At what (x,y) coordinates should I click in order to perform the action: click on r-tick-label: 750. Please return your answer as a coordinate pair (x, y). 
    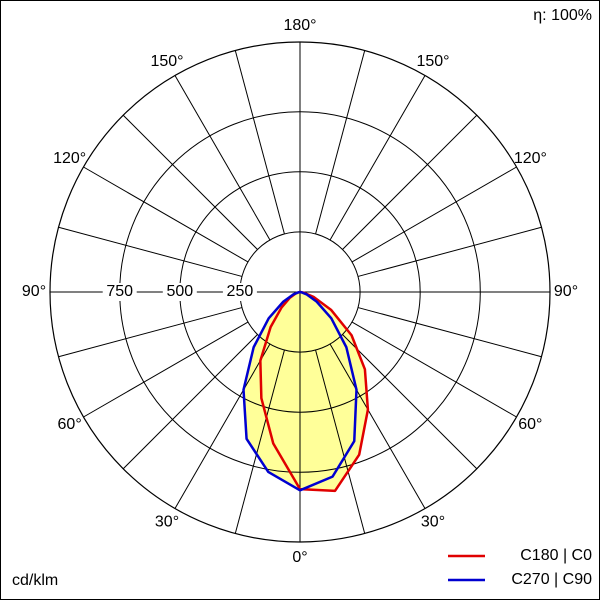
    Looking at the image, I should click on (119, 291).